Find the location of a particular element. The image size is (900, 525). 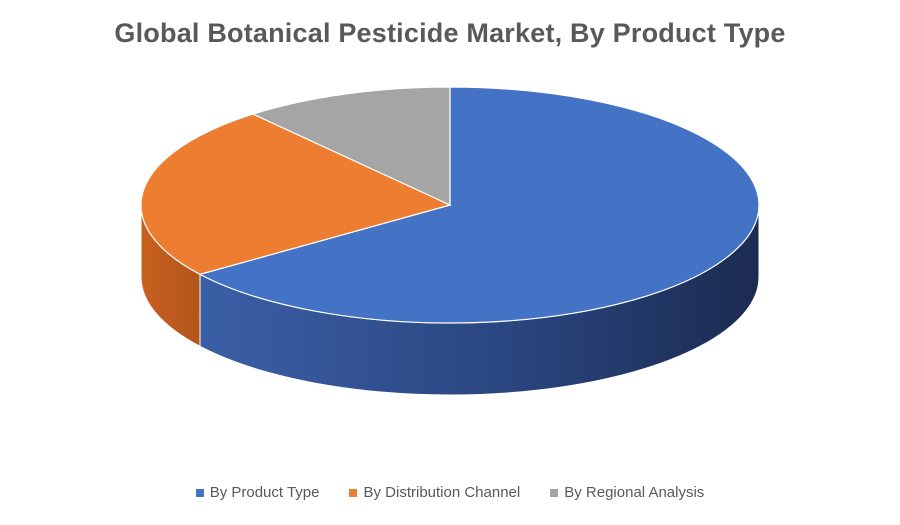

legend-item-by-distribution-channel: By Distribution Channel is located at coordinates (434, 492).